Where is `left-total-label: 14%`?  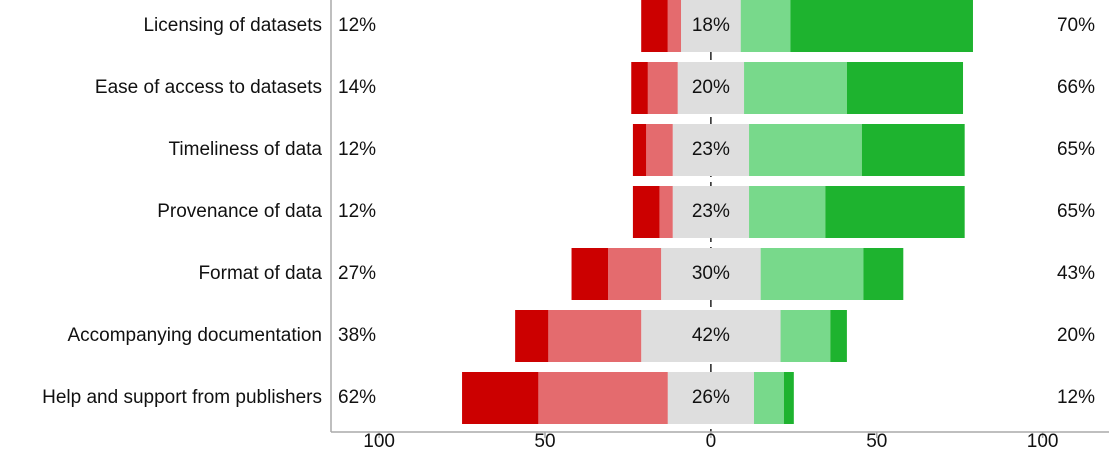 left-total-label: 14% is located at coordinates (357, 87).